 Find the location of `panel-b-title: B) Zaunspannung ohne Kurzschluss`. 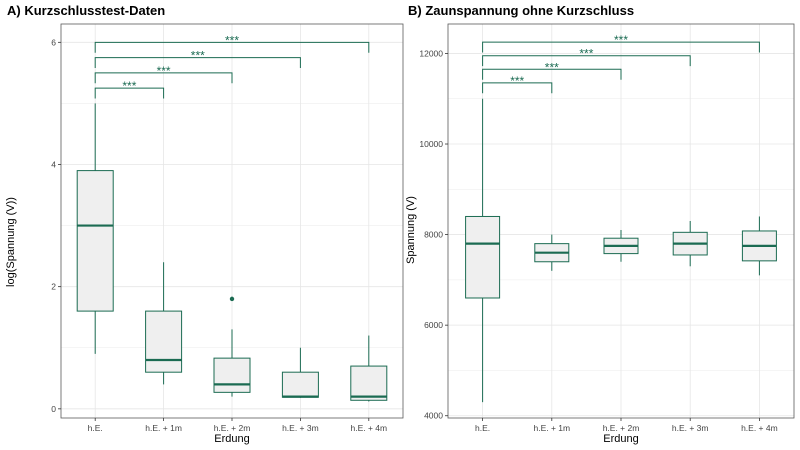

panel-b-title: B) Zaunspannung ohne Kurzschluss is located at coordinates (521, 10).